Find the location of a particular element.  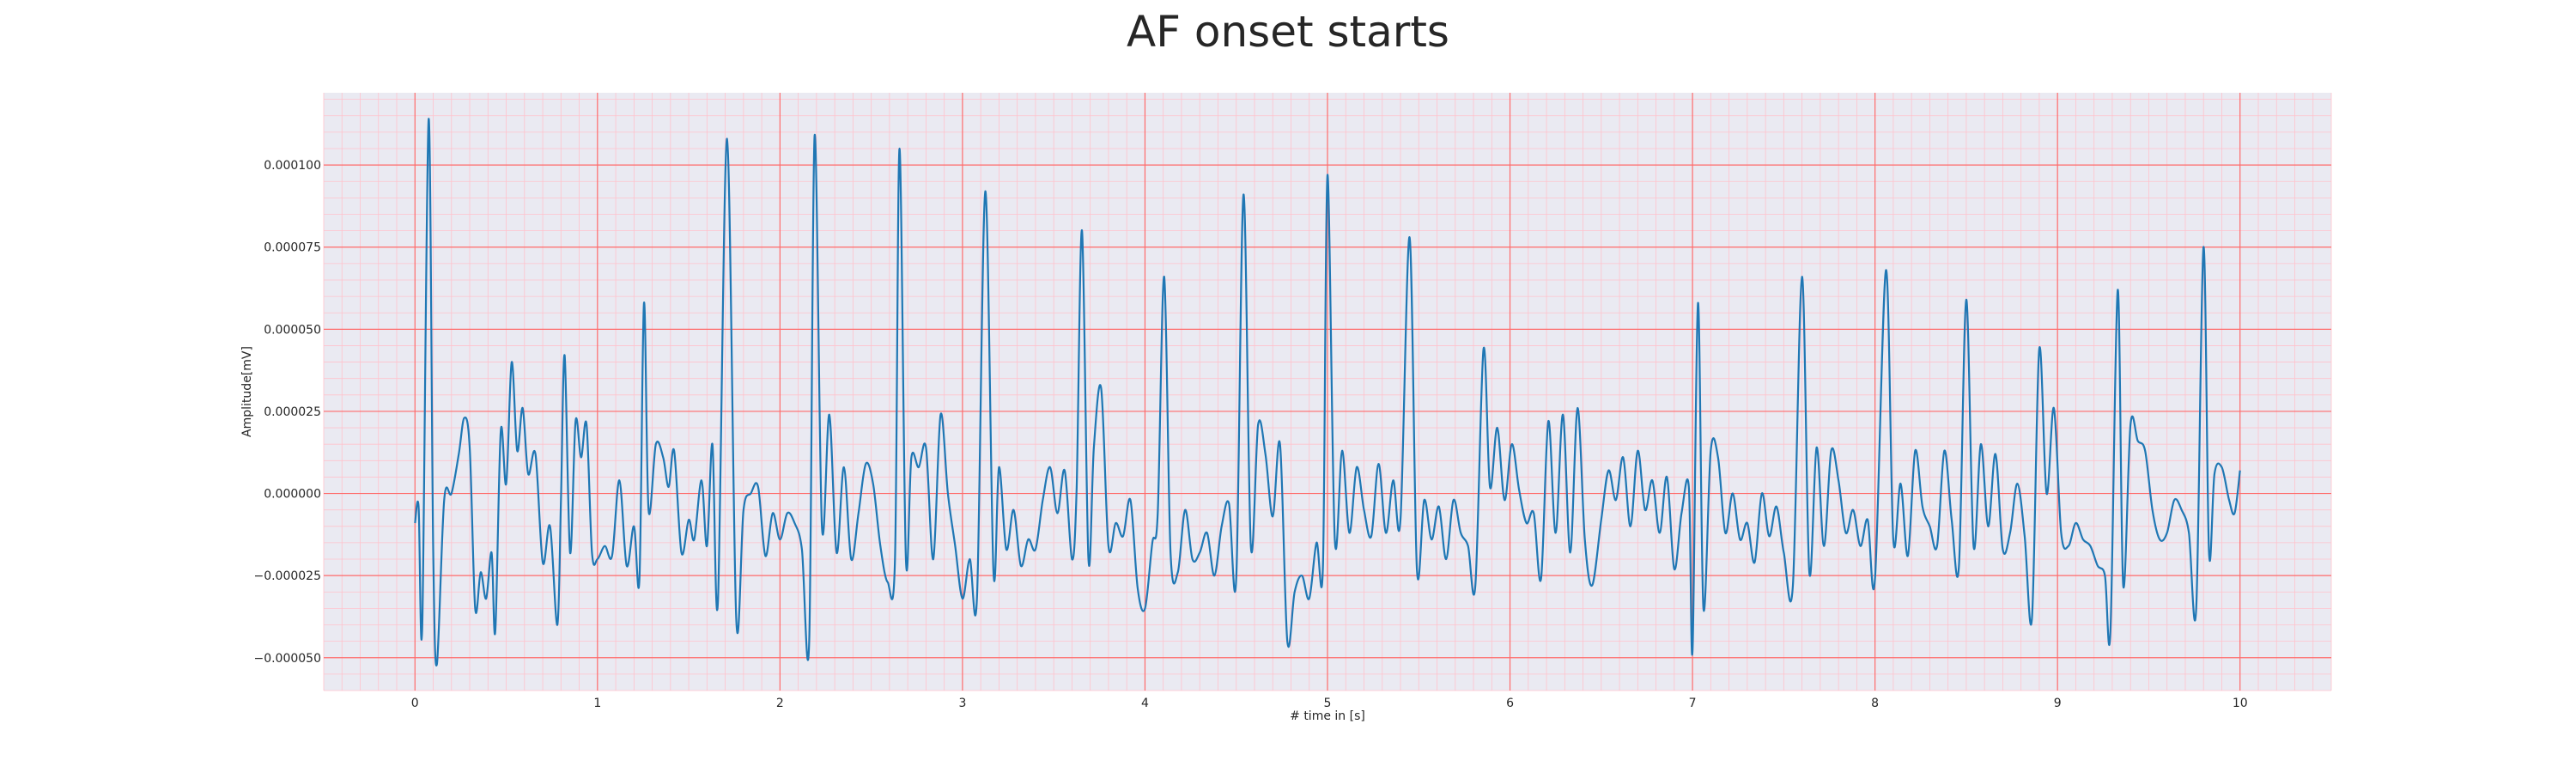

y-tick-label: 0.000075 is located at coordinates (292, 248).